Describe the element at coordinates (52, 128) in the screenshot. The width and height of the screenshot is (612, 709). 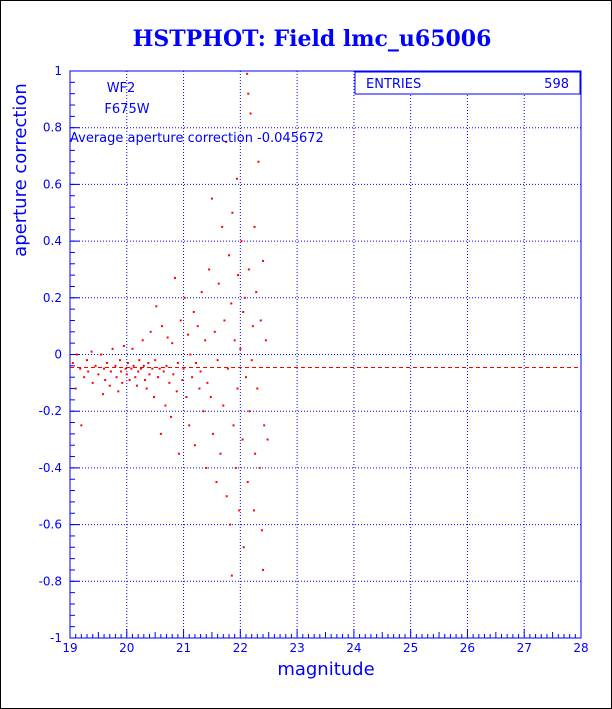
I see `y-tick-label: 0.8` at that location.